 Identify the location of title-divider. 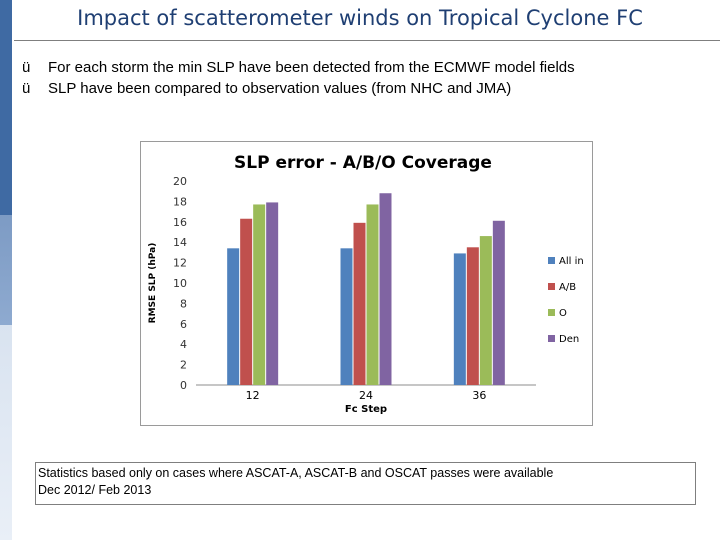
(367, 40).